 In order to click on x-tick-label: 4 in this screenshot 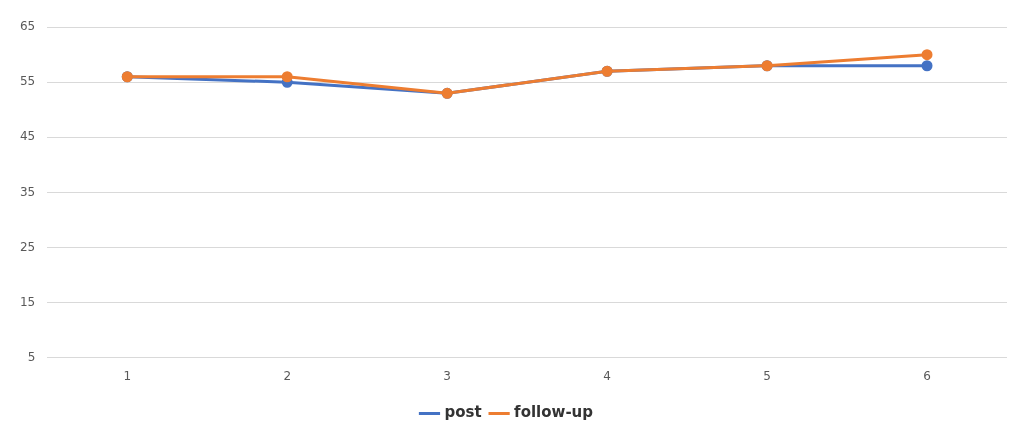, I will do `click(607, 375)`.